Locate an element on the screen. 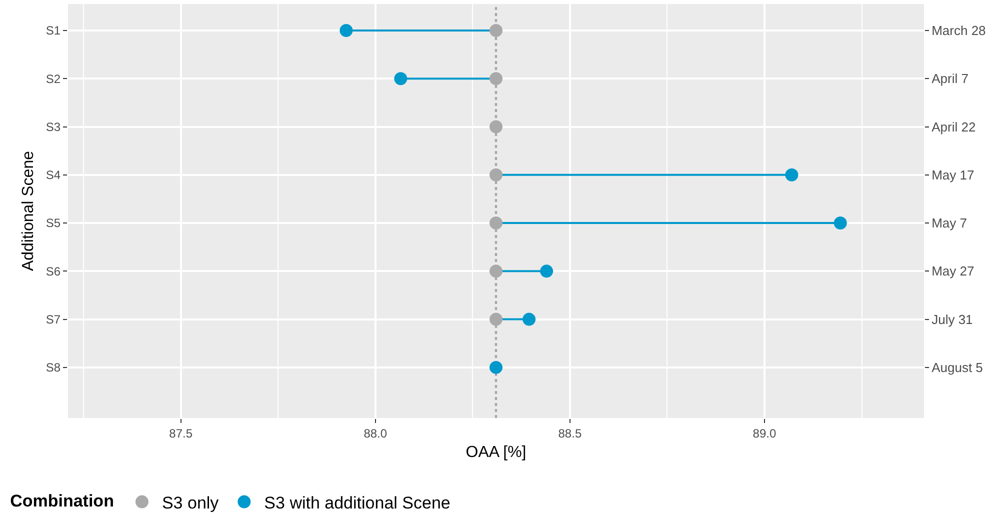 The image size is (998, 524). y-tick-label: S1 is located at coordinates (53, 31).